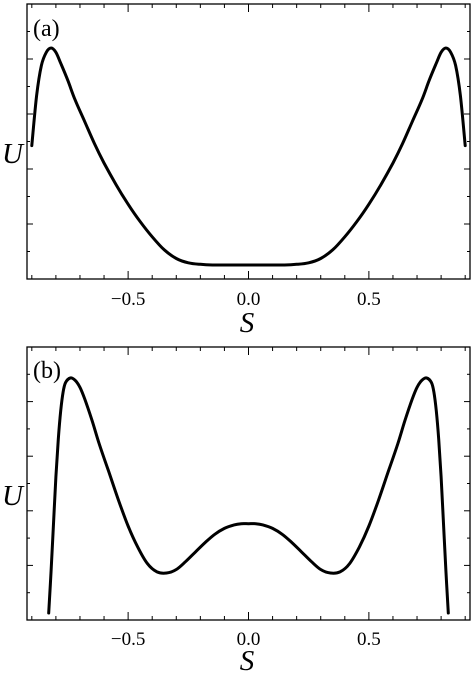 The height and width of the screenshot is (673, 474). Describe the element at coordinates (47, 371) in the screenshot. I see `panel-label-b: (b)` at that location.